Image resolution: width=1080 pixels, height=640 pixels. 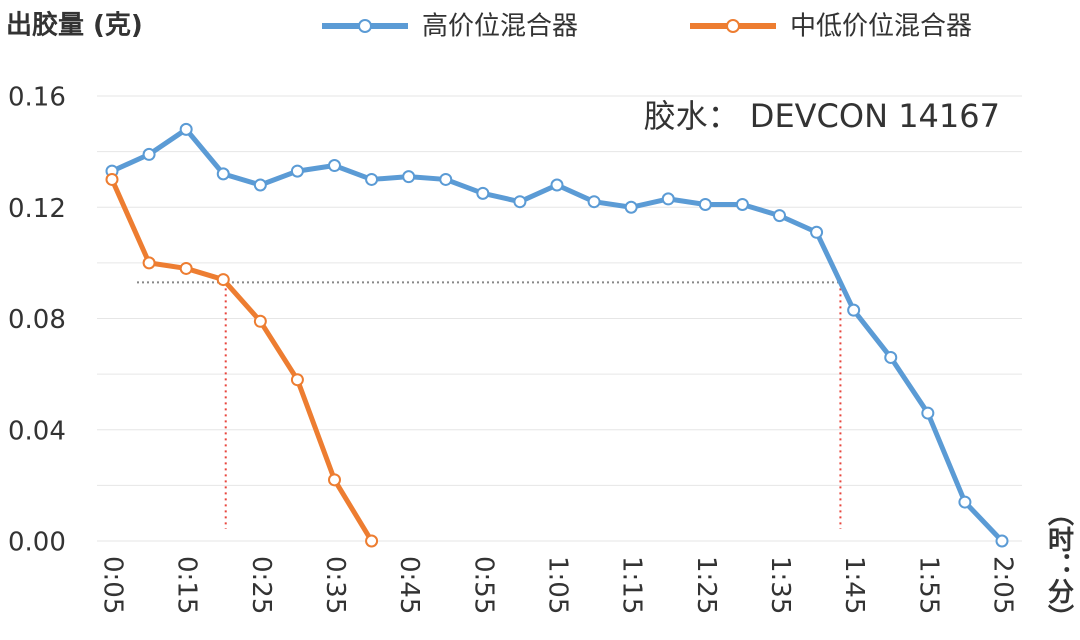 I want to click on x-tick-label: 2:05, so click(x=1003, y=585).